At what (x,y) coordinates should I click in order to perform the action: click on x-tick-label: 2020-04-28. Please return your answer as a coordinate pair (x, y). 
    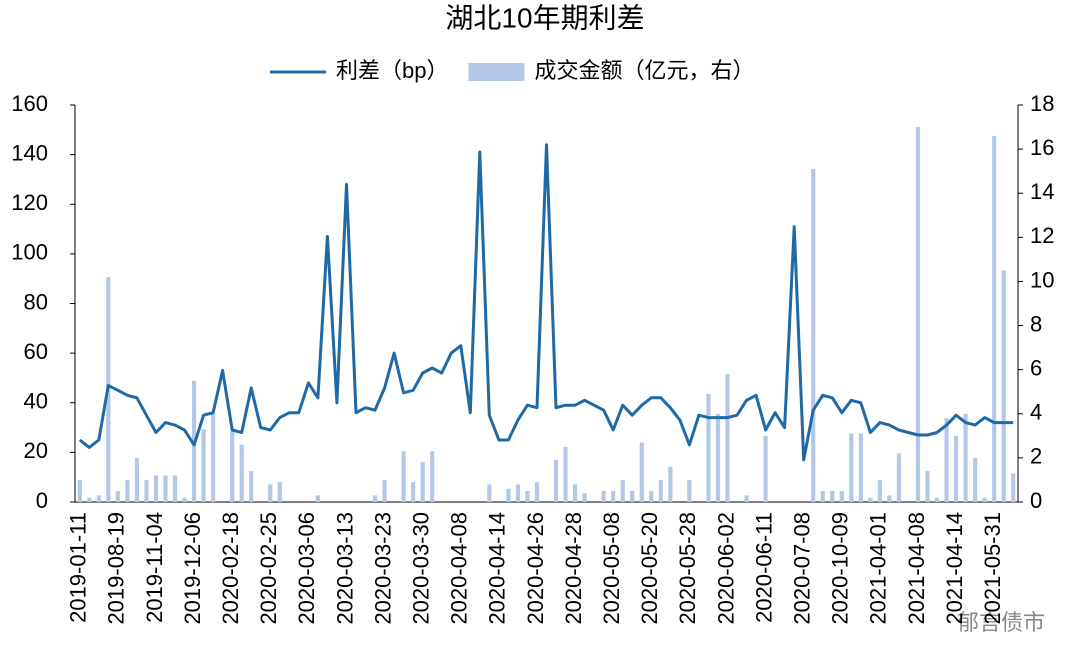
    Looking at the image, I should click on (573, 568).